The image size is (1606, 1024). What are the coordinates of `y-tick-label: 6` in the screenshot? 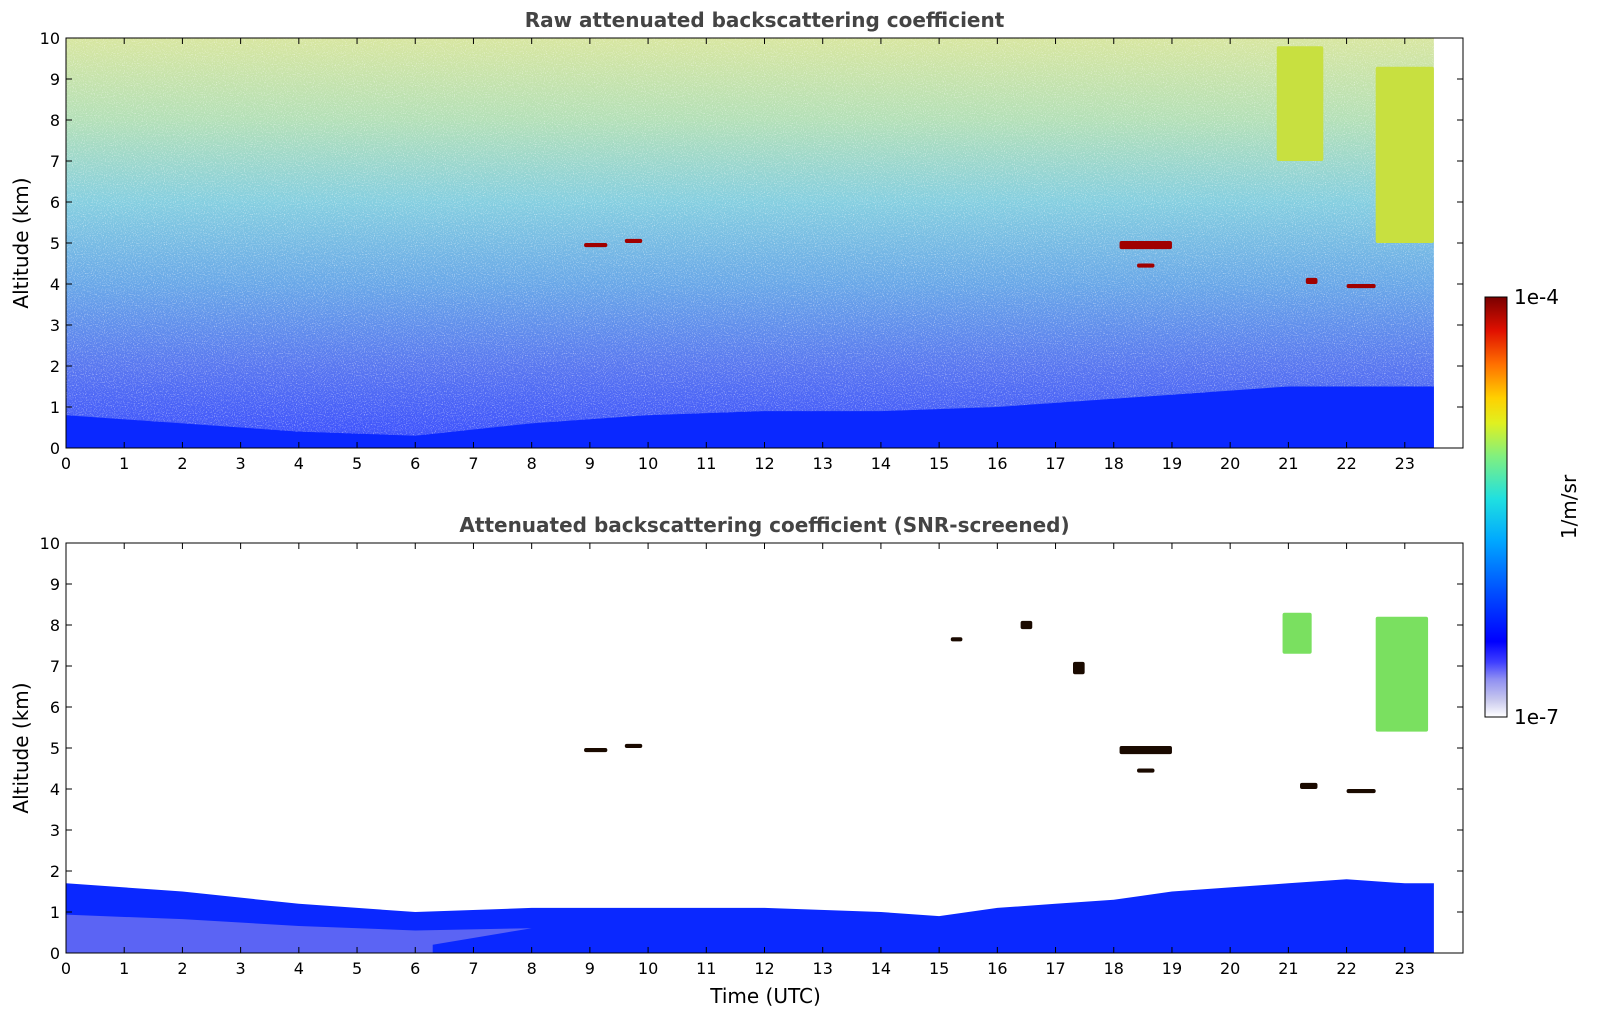 It's located at (55, 707).